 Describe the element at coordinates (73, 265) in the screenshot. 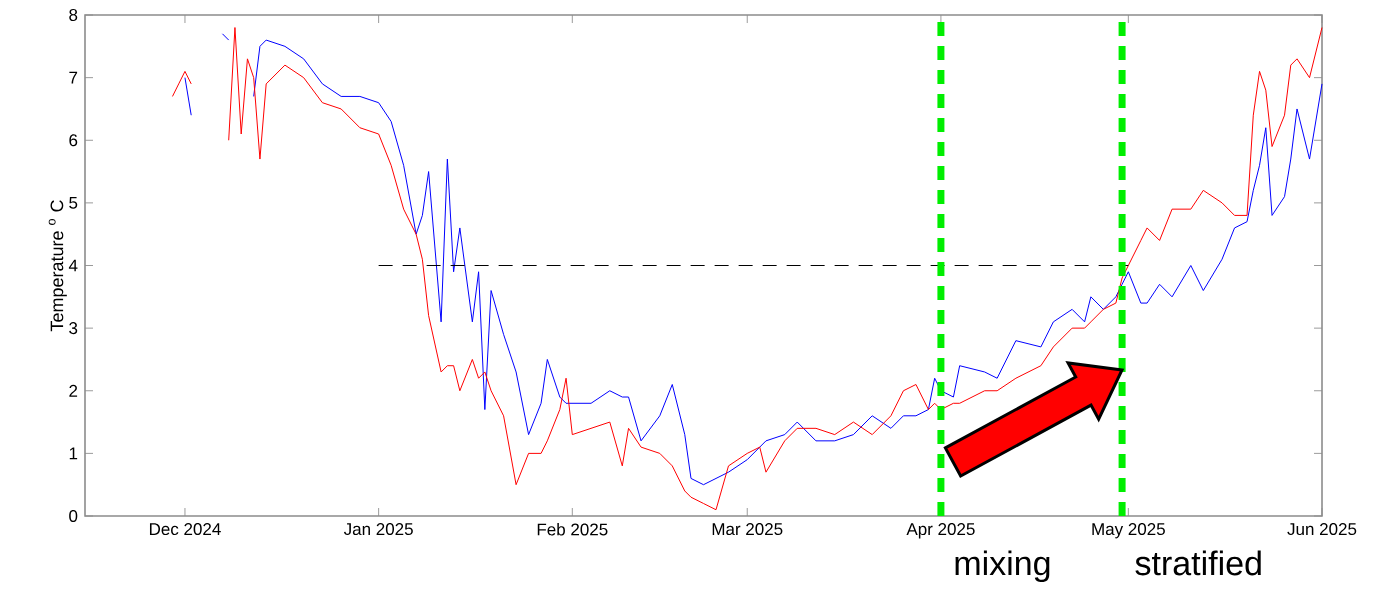

I see `y-tick-label: 4` at that location.